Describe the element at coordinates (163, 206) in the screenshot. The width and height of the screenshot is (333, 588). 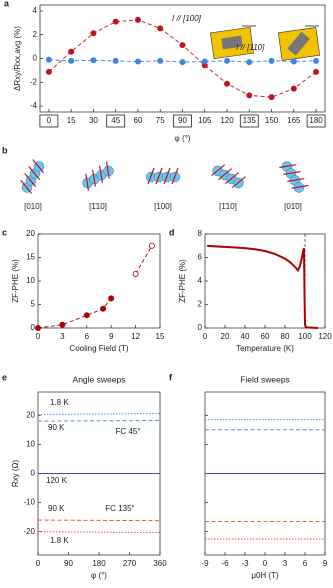
I see `direction-label: [100]` at that location.